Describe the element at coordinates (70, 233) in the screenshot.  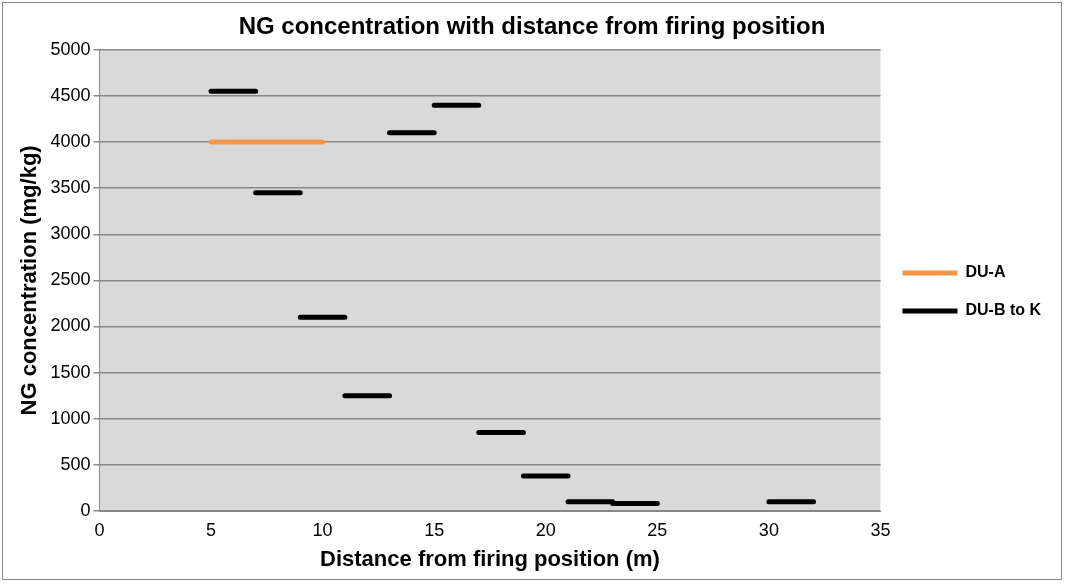
I see `y-tick-label: 3000` at that location.